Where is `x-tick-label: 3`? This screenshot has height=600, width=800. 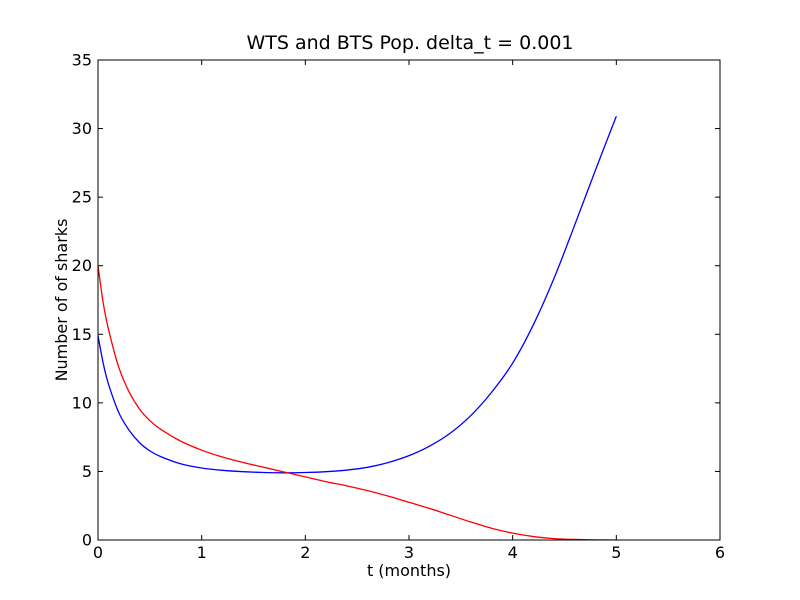
x-tick-label: 3 is located at coordinates (409, 552).